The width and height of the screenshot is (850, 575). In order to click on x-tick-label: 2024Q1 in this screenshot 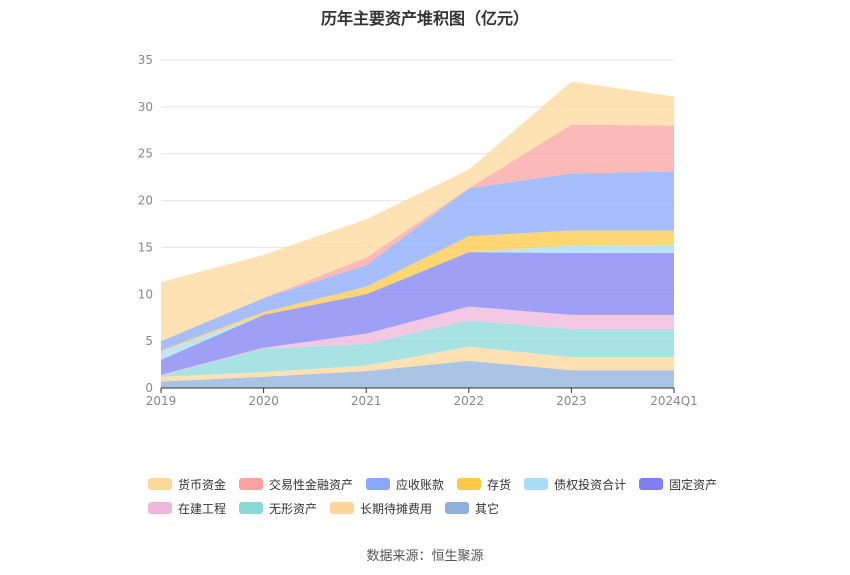, I will do `click(674, 401)`.